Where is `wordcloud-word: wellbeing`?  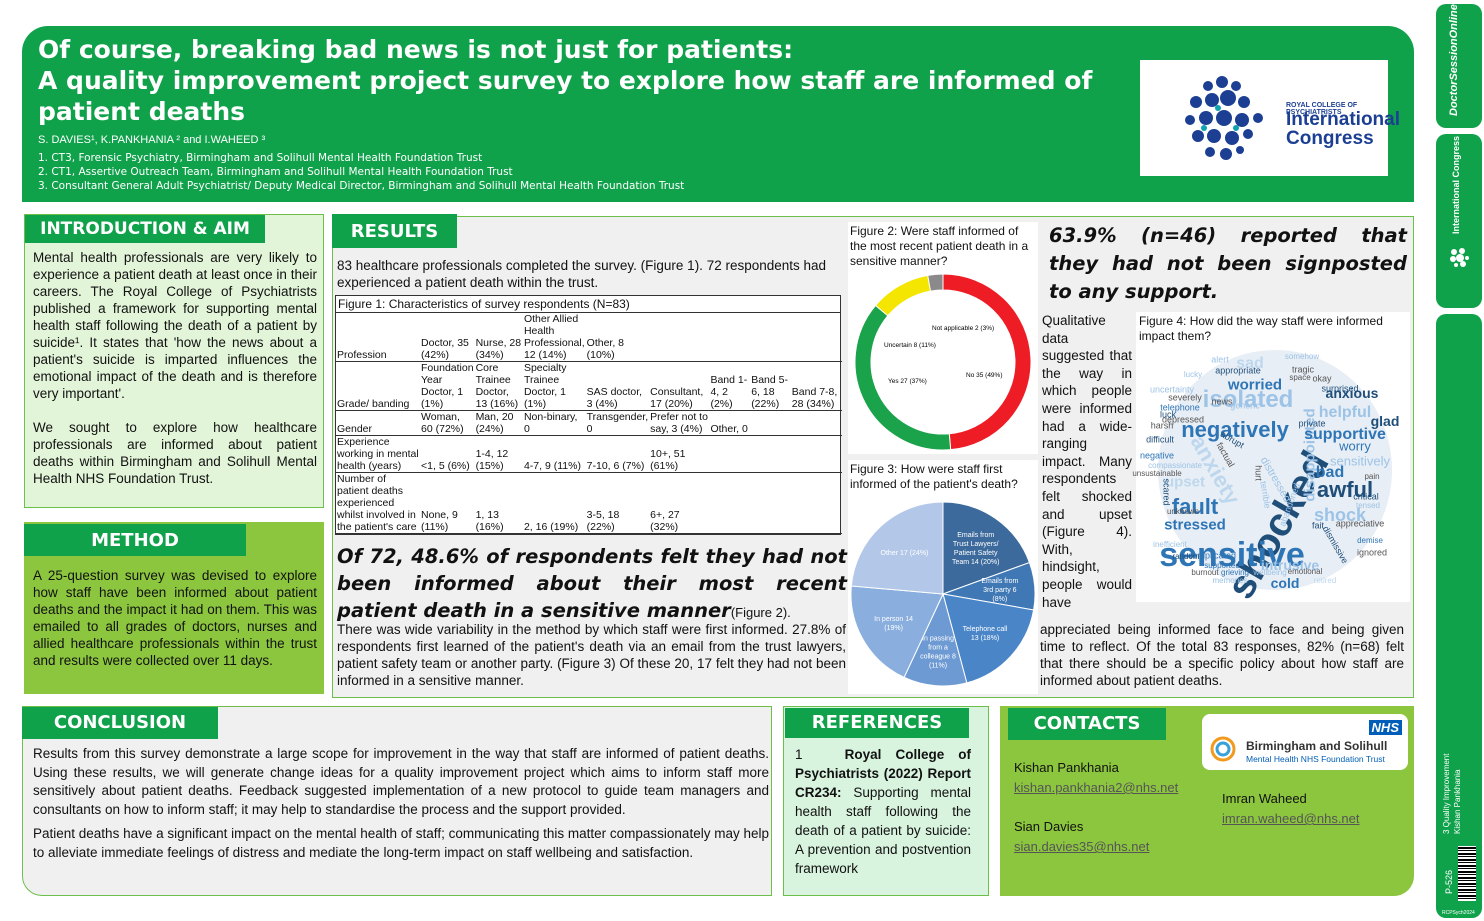
wordcloud-word: wellbeing is located at coordinates (1270, 572).